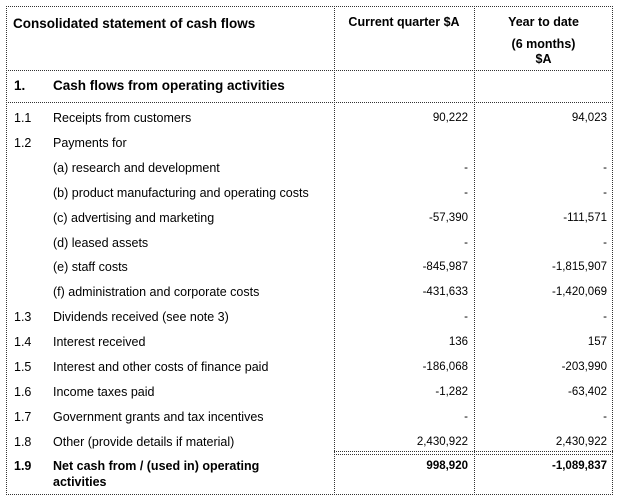 The height and width of the screenshot is (501, 620). Describe the element at coordinates (141, 317) in the screenshot. I see `row-label: Dividends received (see note 3)` at that location.